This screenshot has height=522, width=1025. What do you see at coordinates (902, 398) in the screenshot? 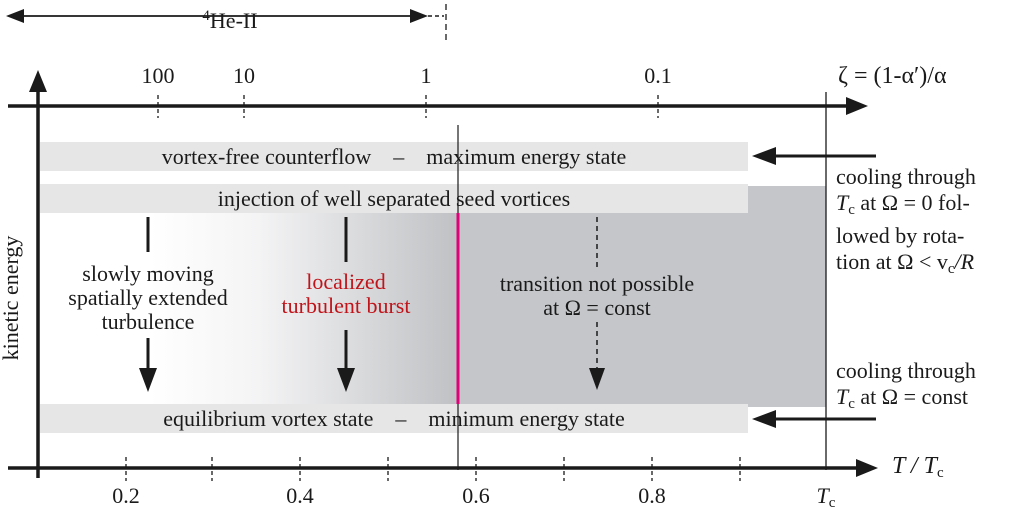
I see `cooling-note-2-line-2: Tc at Ω = const` at bounding box center [902, 398].